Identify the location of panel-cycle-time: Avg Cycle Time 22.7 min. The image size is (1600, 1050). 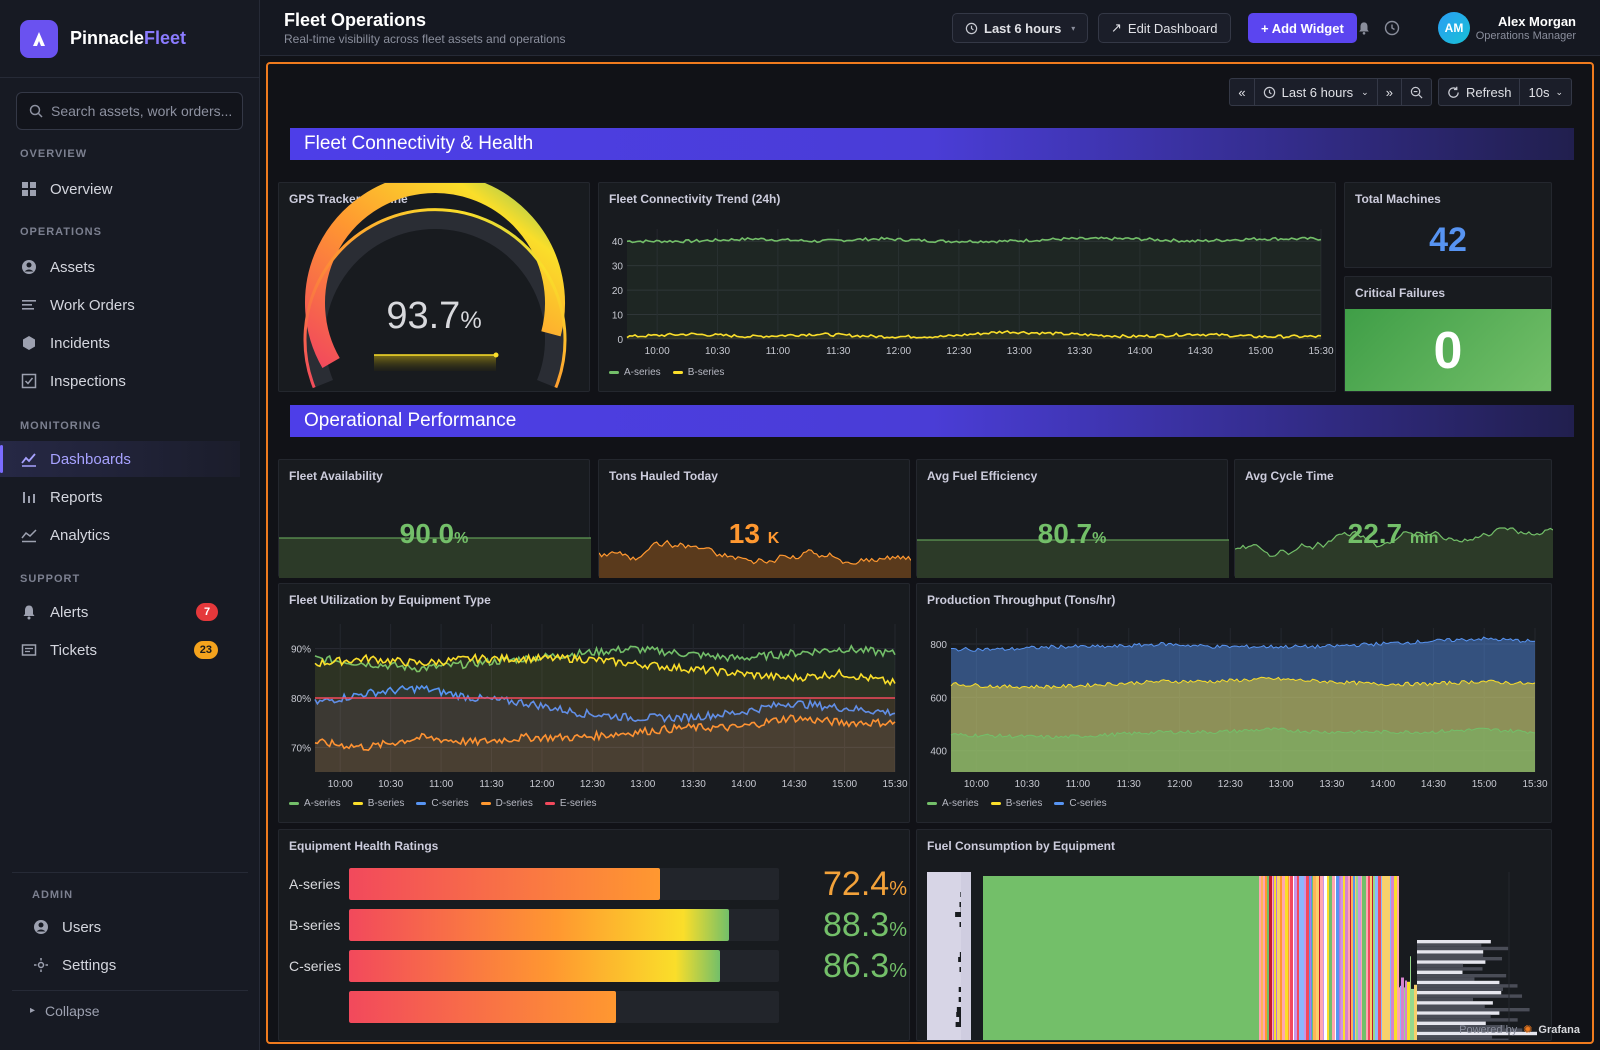
(1393, 518).